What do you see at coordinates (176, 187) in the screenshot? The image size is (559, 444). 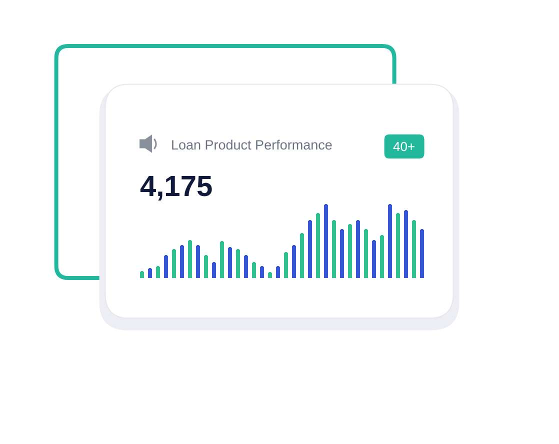 I see `chart-subtitle: 4,175` at bounding box center [176, 187].